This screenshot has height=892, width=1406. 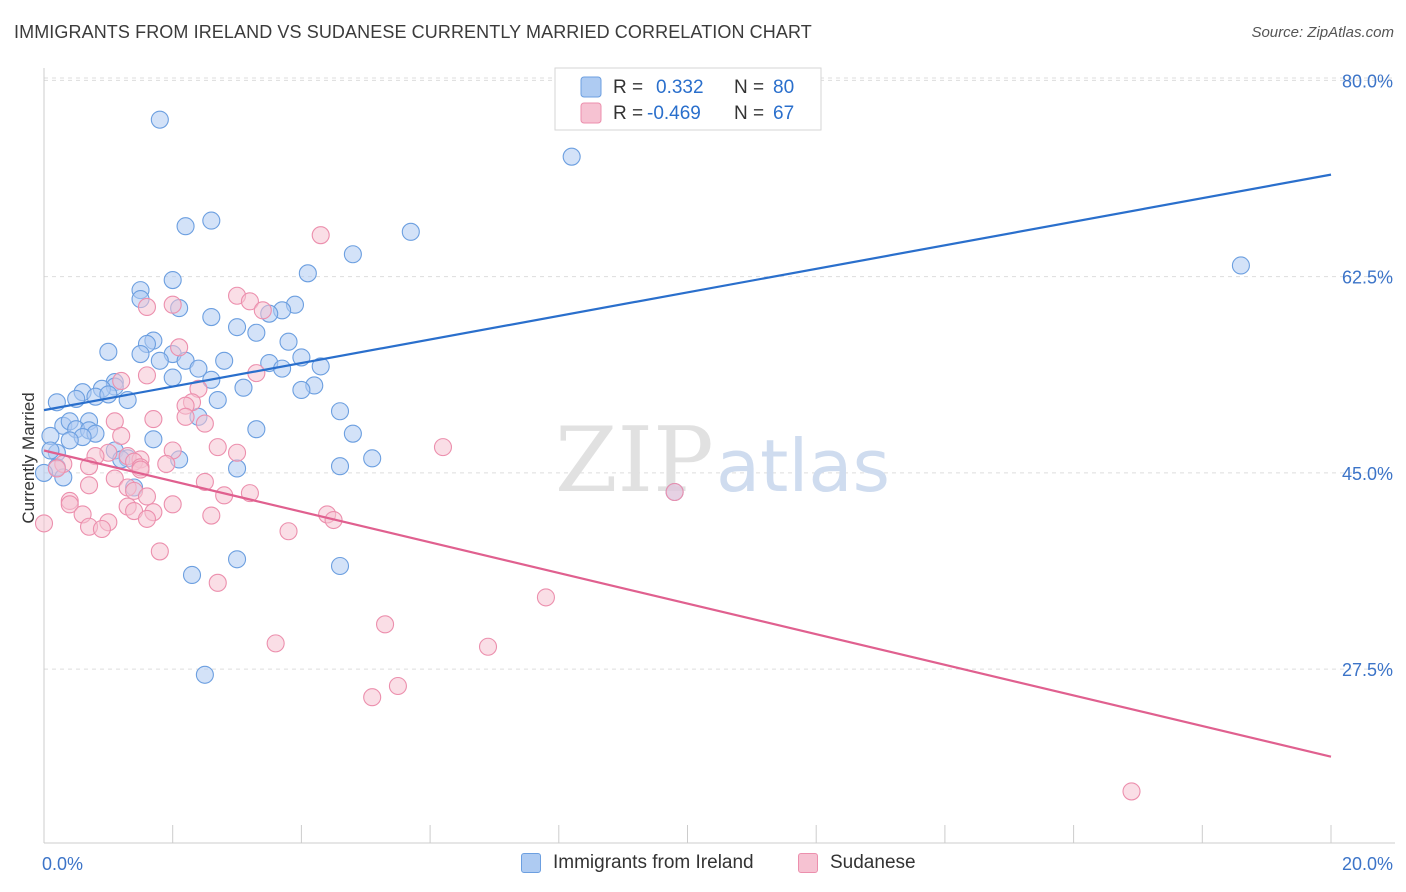 I want to click on bottom-legend-sudanese: Sudanese, so click(x=857, y=863).